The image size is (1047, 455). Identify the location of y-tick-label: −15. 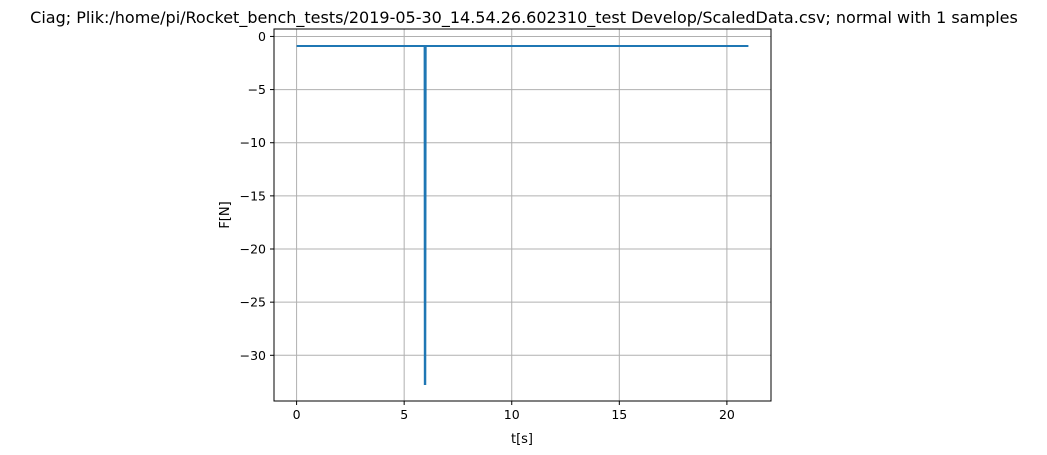
(253, 195).